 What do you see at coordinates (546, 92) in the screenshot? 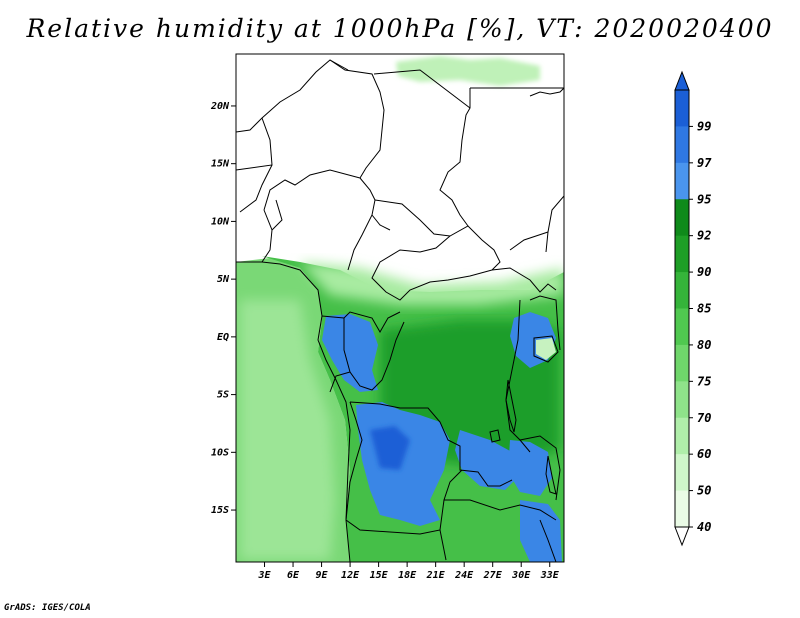
I see `east-border-north` at bounding box center [546, 92].